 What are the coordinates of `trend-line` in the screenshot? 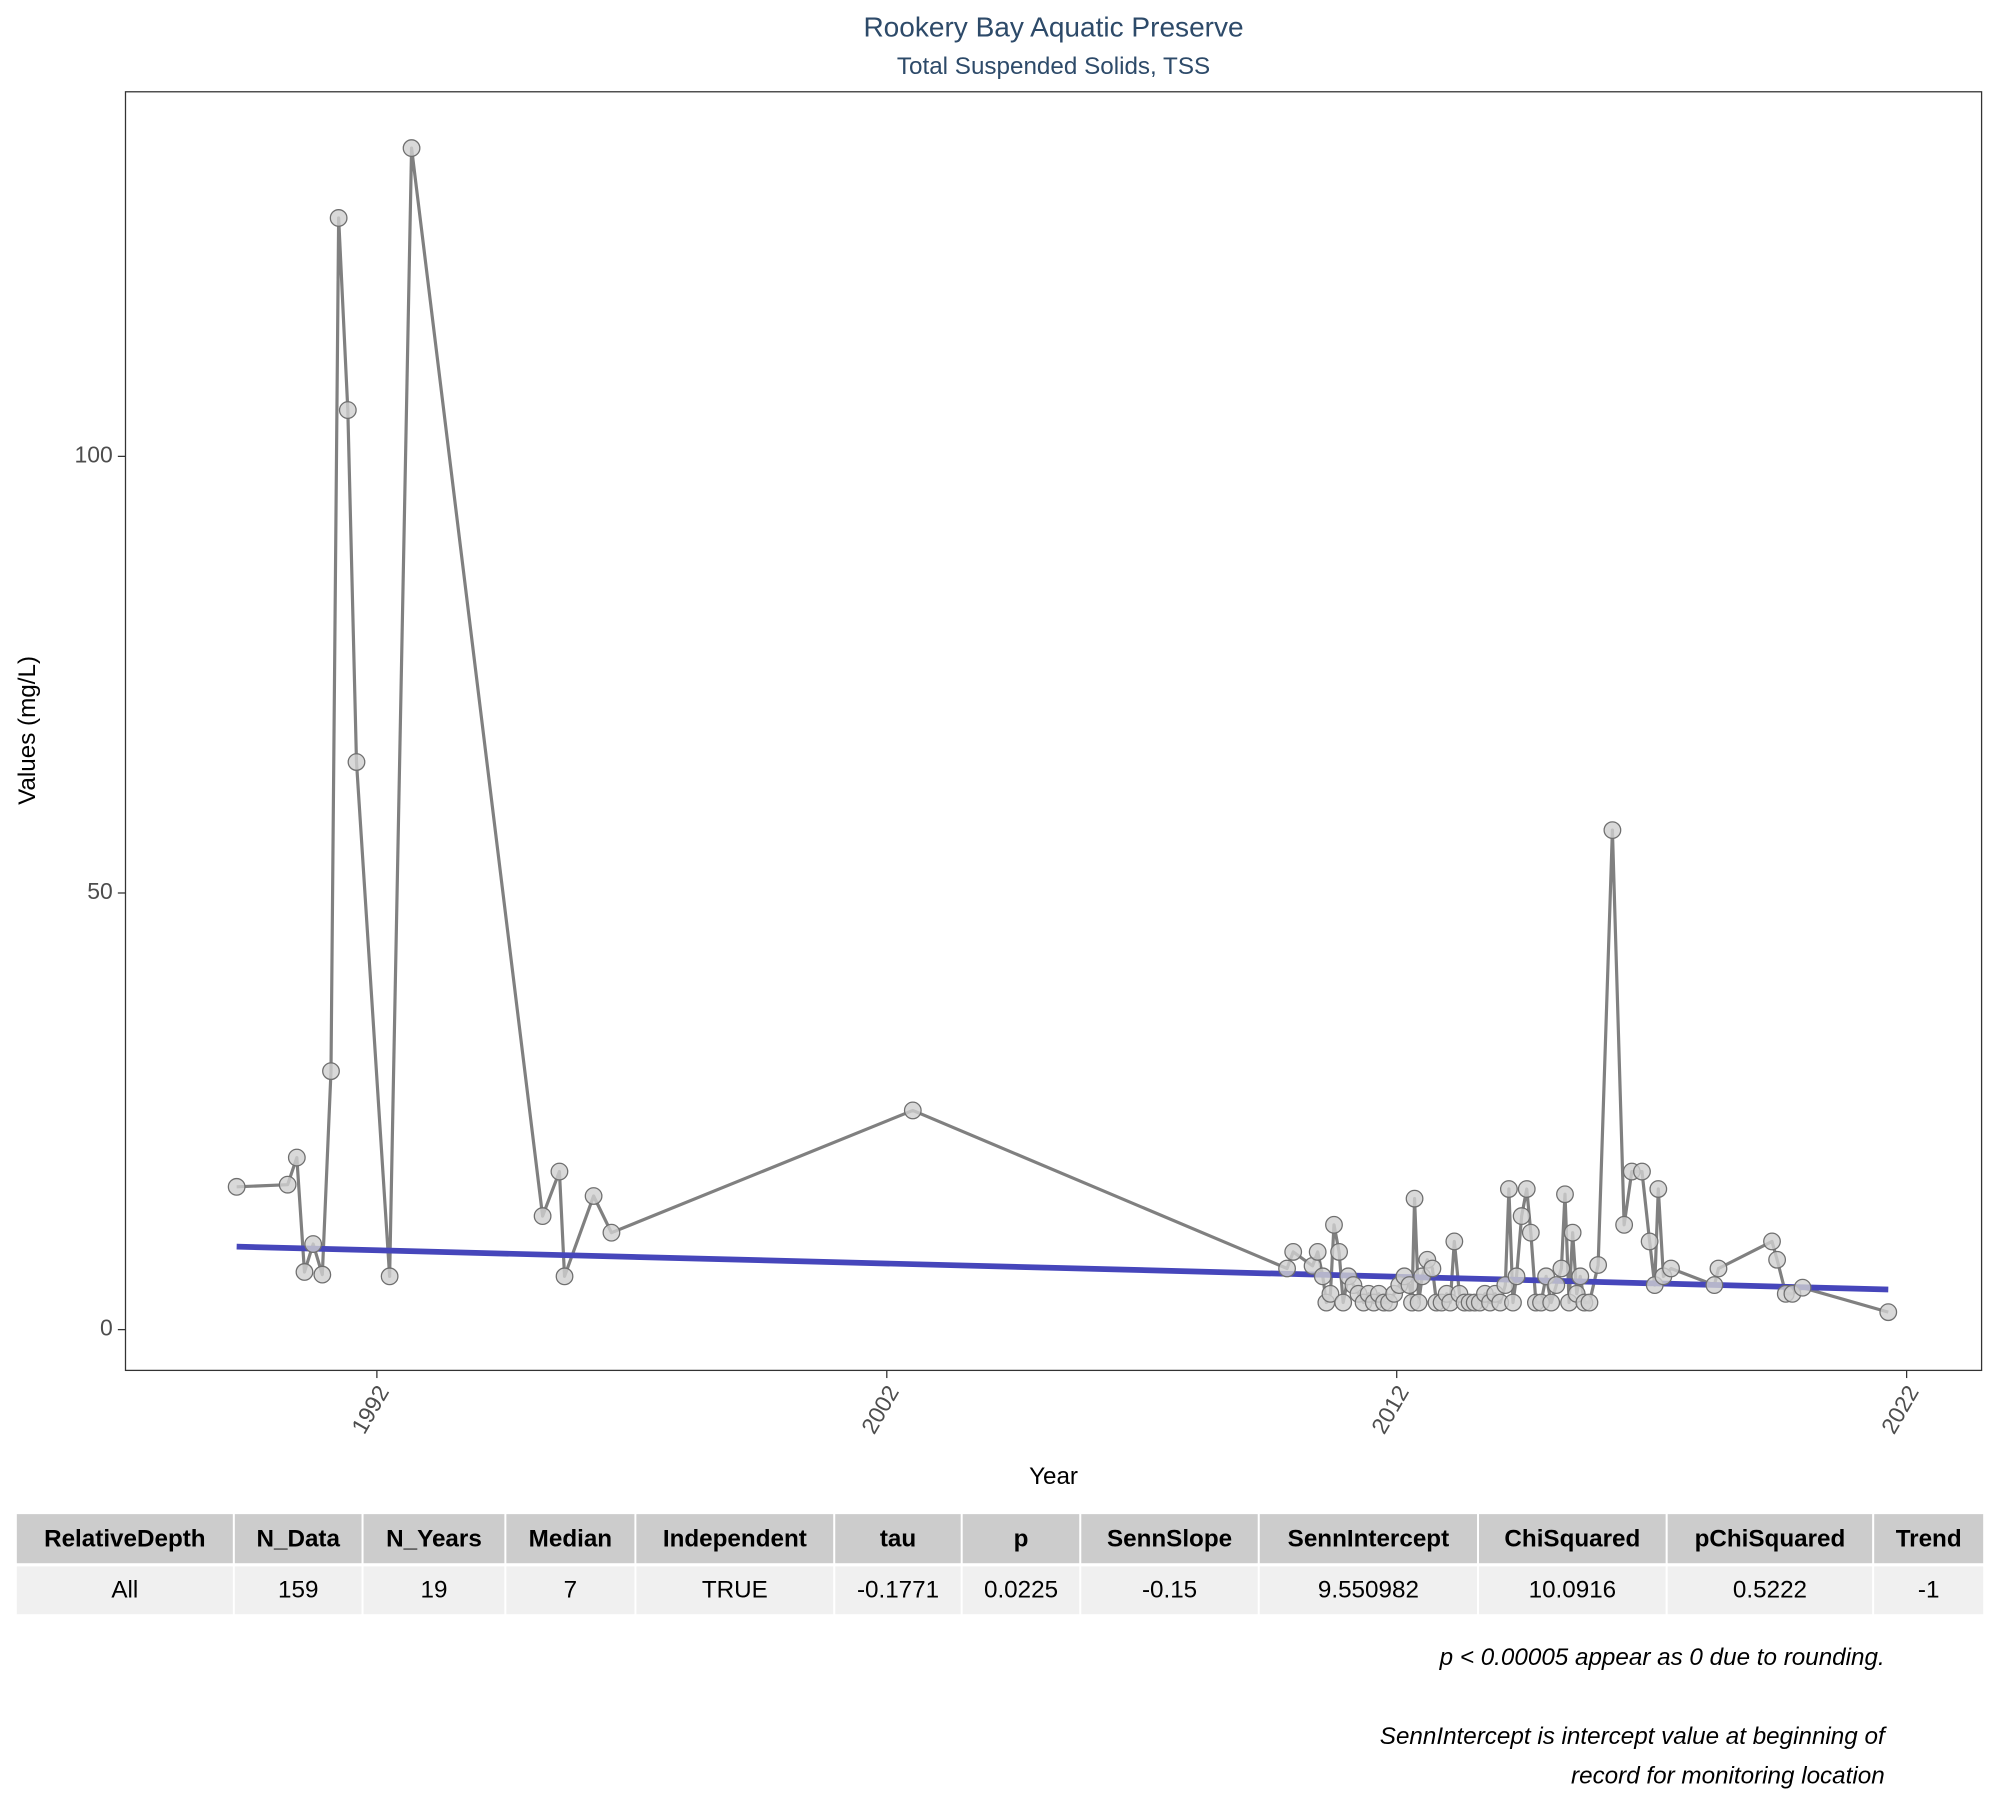 It's located at (1062, 1268).